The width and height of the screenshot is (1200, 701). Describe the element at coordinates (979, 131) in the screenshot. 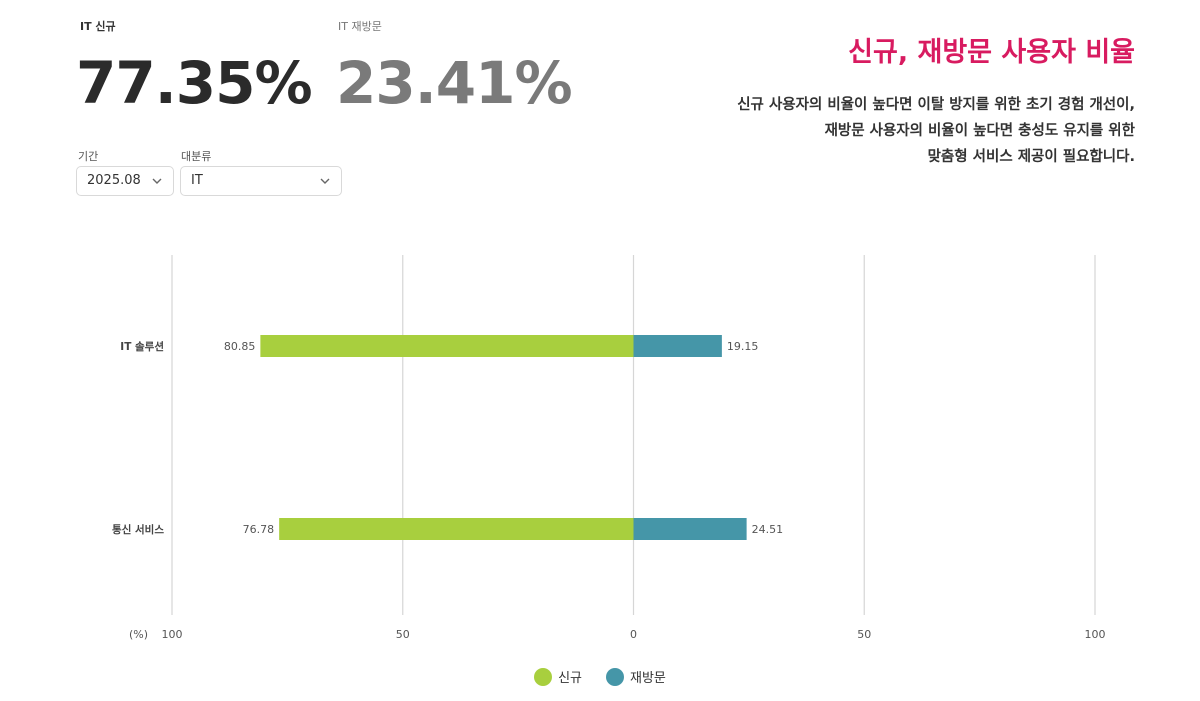

I see `description-line: 재방문 사용자의 비율이 높다면 충성도 유지를 위한` at that location.